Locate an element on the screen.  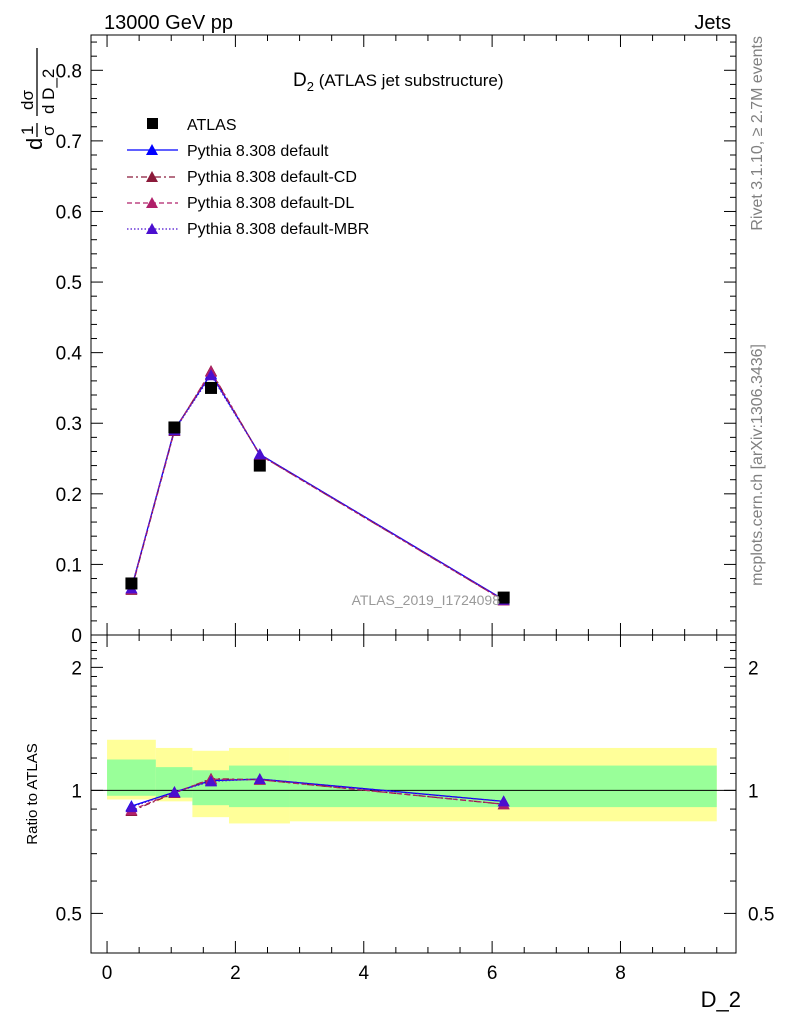
ratio-y-tick-label-left: 1 is located at coordinates (76, 791).